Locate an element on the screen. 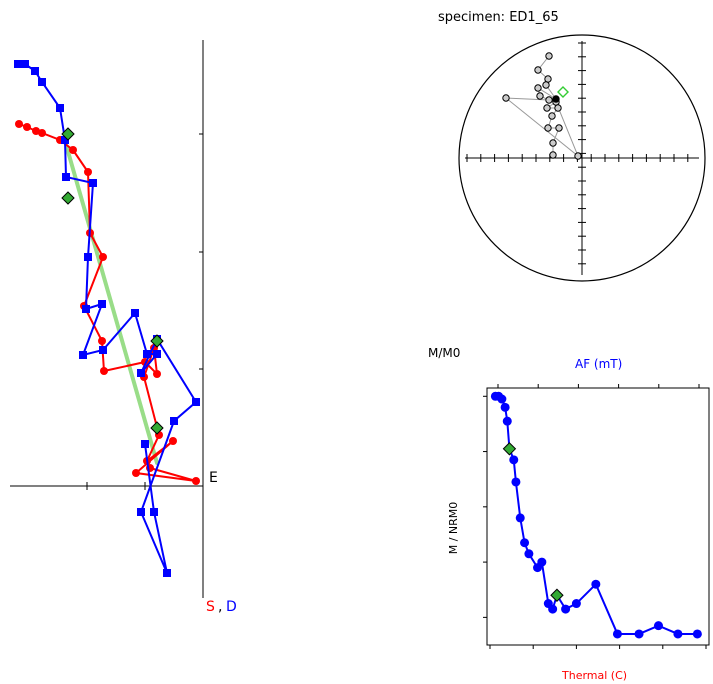  zij-horizontal-line is located at coordinates (107, 302).